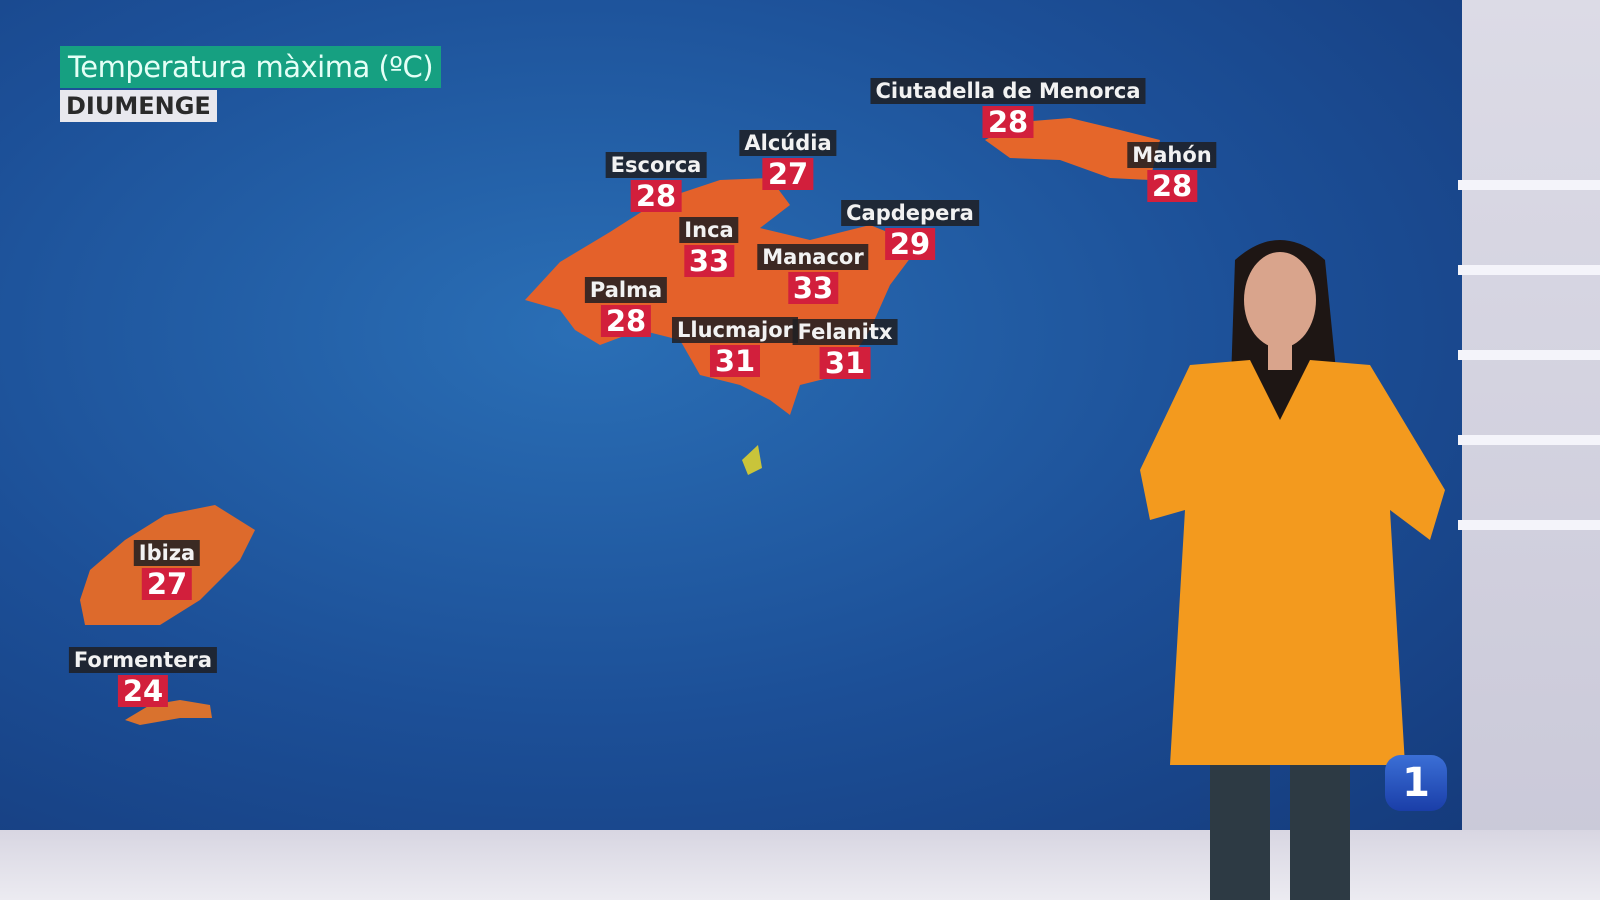  I want to click on city-name: Alcúdia, so click(788, 143).